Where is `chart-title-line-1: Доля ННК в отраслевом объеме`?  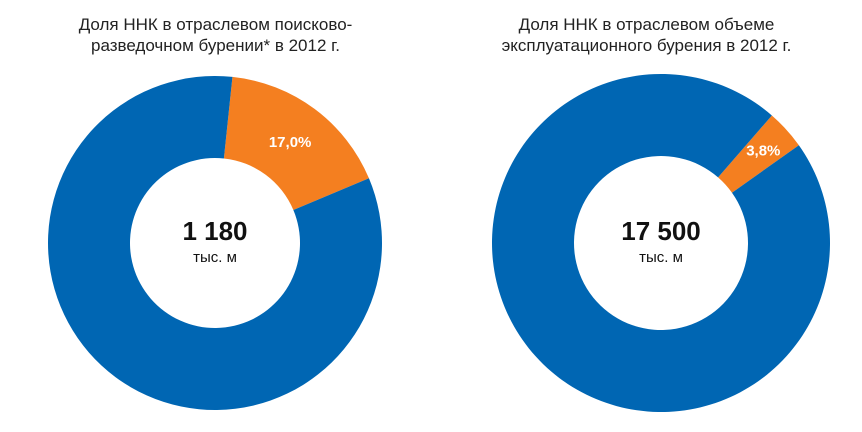 chart-title-line-1: Доля ННК в отраслевом объеме is located at coordinates (646, 24).